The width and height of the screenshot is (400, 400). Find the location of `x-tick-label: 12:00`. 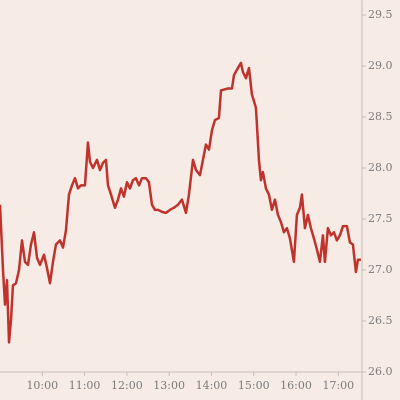

x-tick-label: 12:00 is located at coordinates (127, 385).